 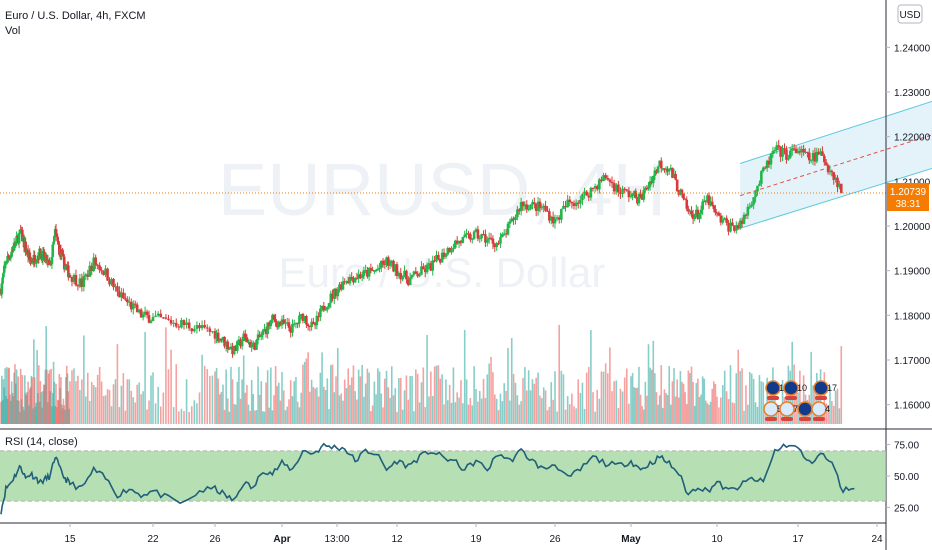 What do you see at coordinates (717, 539) in the screenshot?
I see `time-tick-label: 10` at bounding box center [717, 539].